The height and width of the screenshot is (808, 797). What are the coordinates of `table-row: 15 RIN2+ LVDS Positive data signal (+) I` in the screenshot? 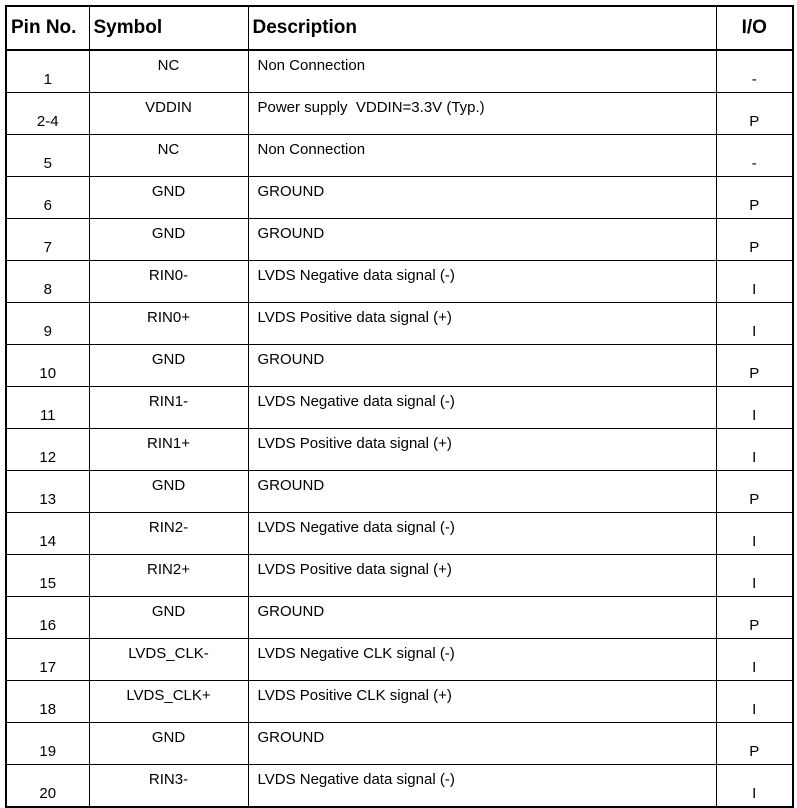 It's located at (399, 575).